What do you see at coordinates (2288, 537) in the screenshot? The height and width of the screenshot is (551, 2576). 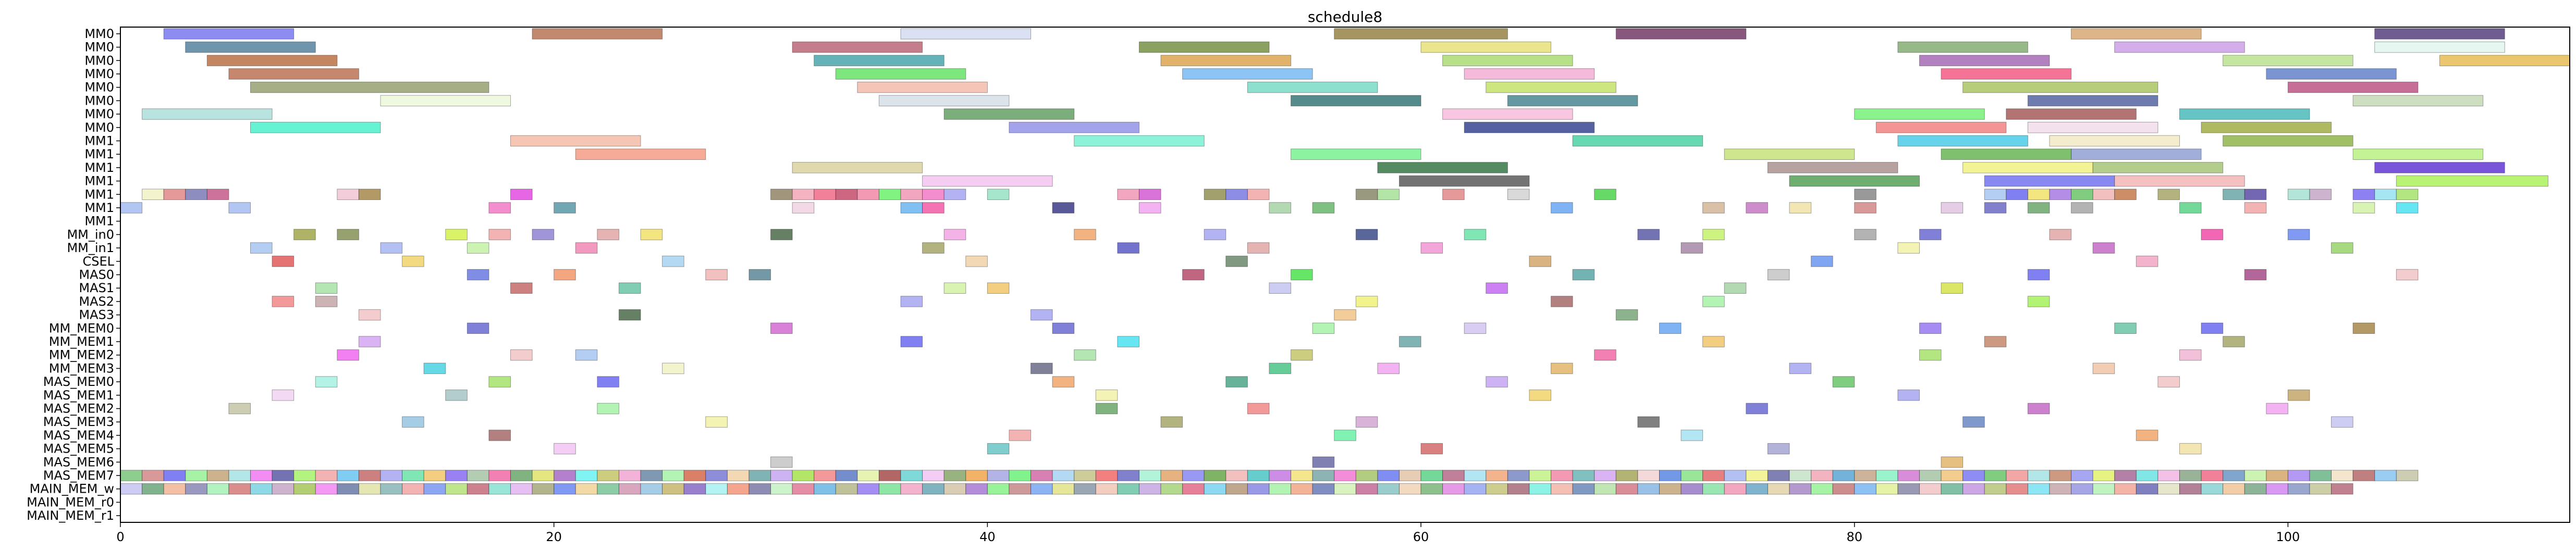 I see `x-tick-label: 100` at bounding box center [2288, 537].